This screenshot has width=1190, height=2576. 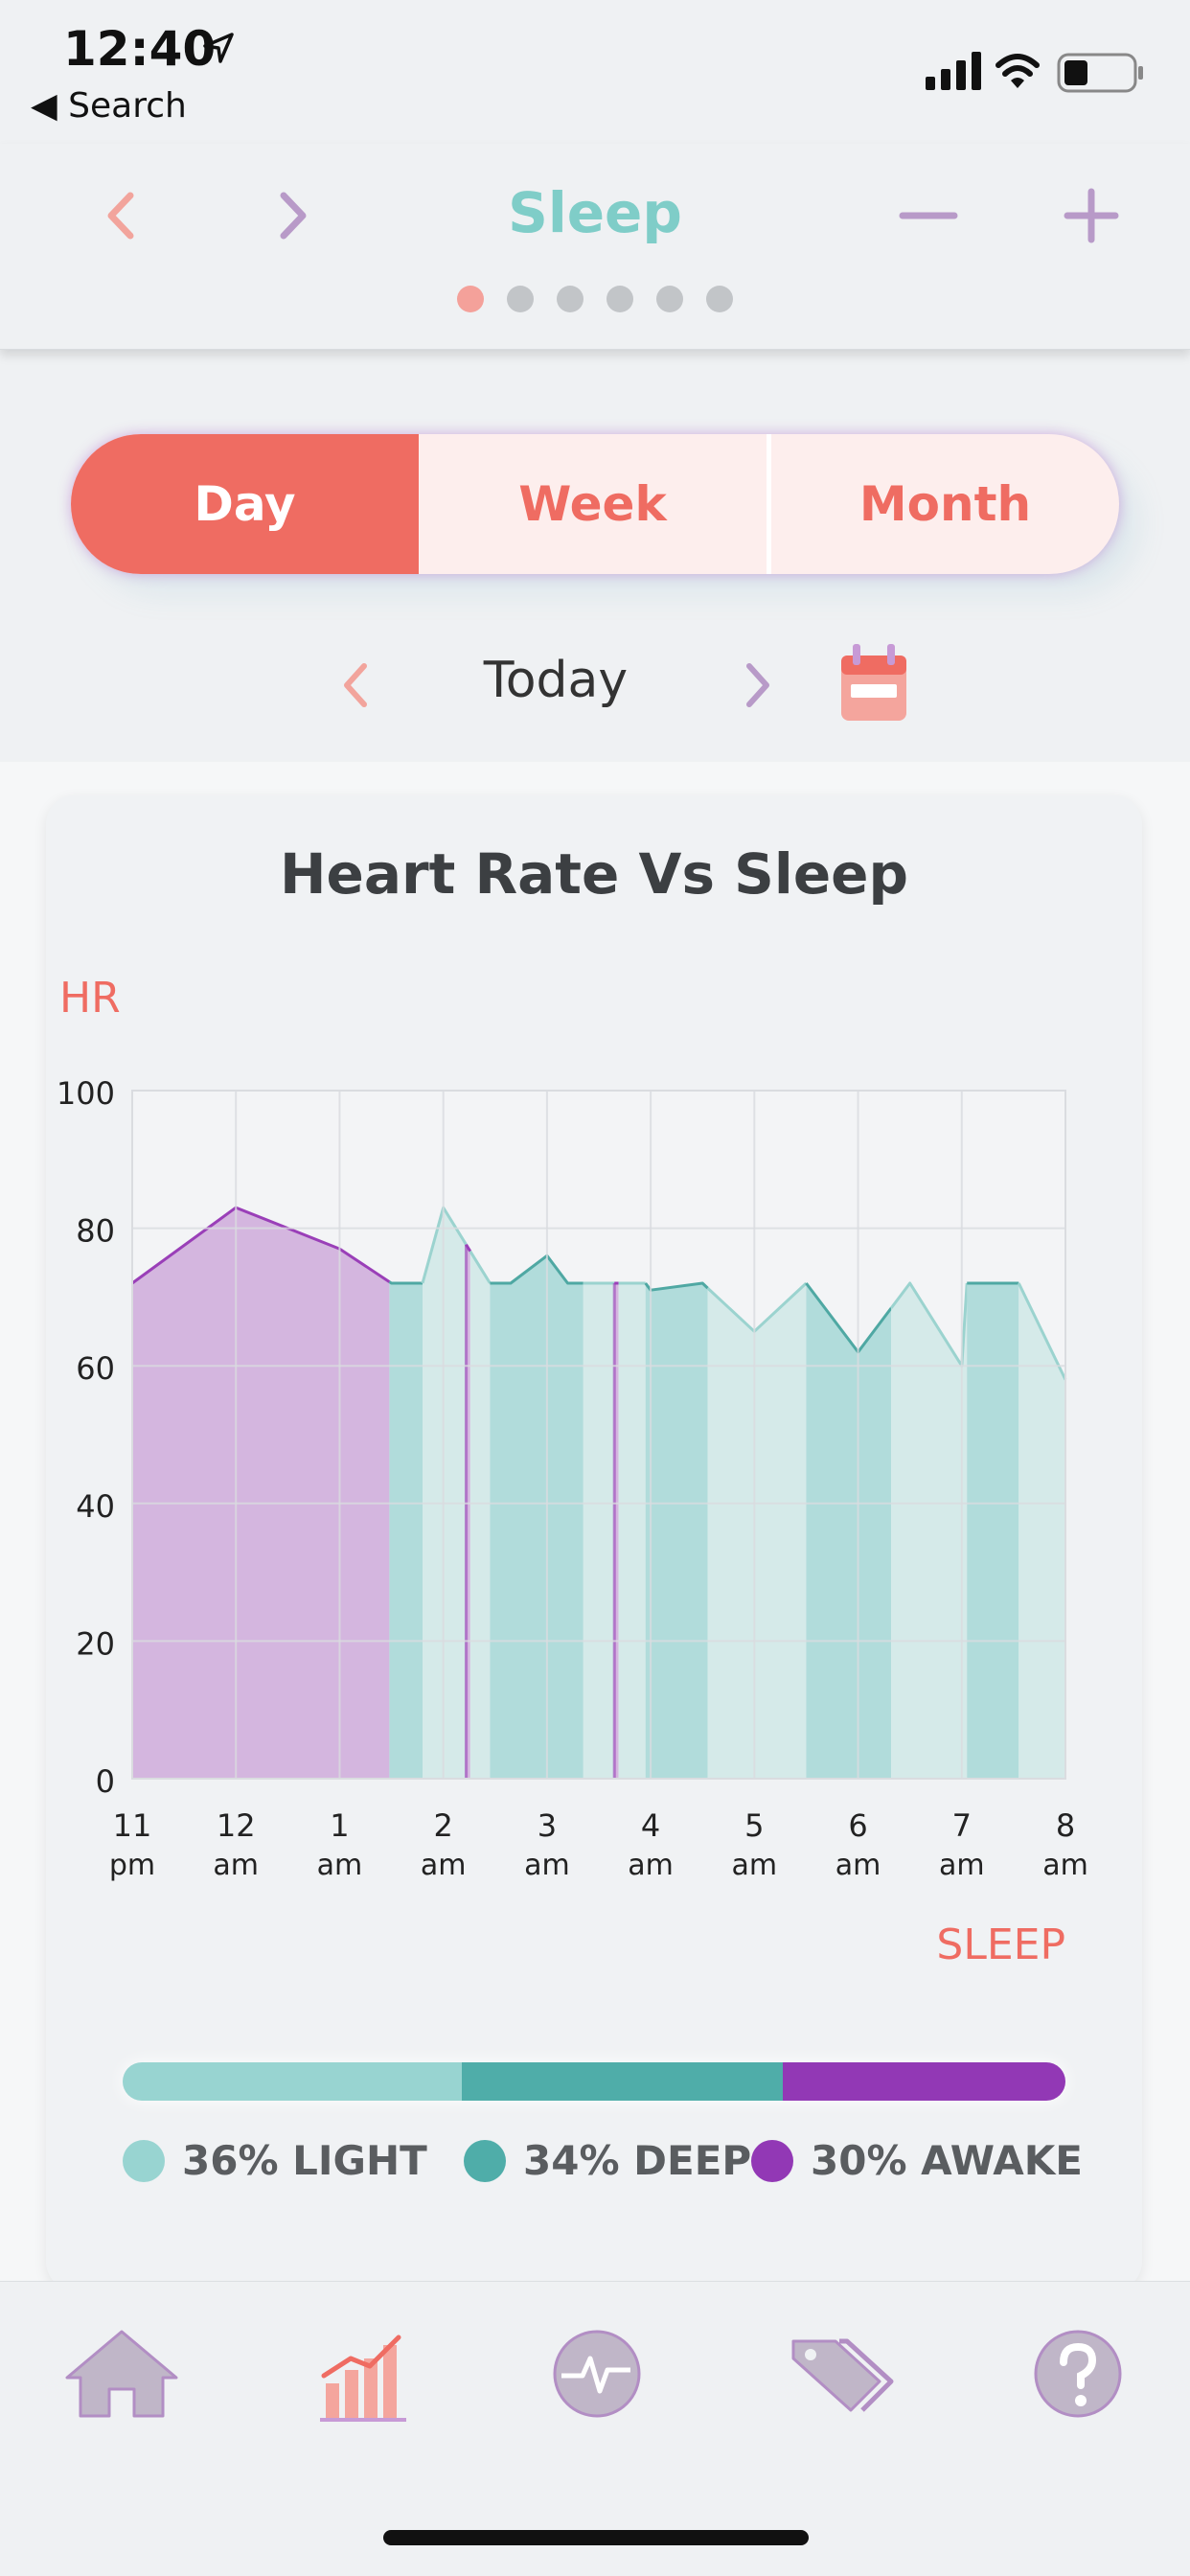 I want to click on x-tick-sublabel-2: am, so click(x=340, y=1865).